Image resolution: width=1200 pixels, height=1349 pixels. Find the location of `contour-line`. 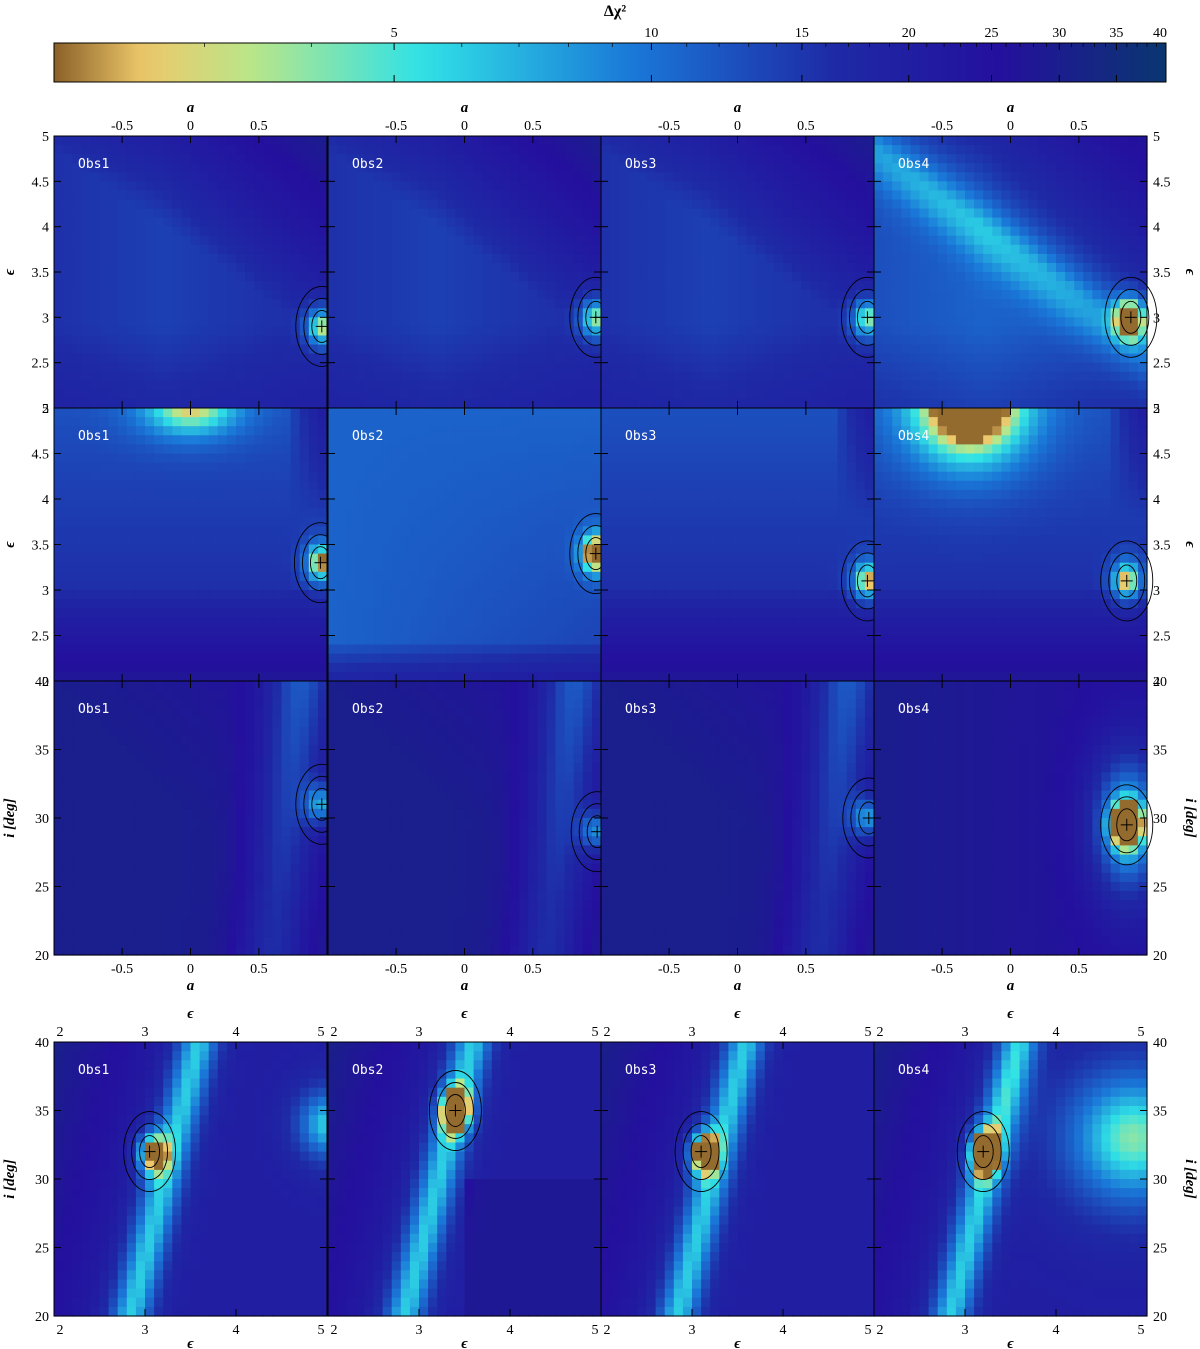

contour-line is located at coordinates (1131, 317).